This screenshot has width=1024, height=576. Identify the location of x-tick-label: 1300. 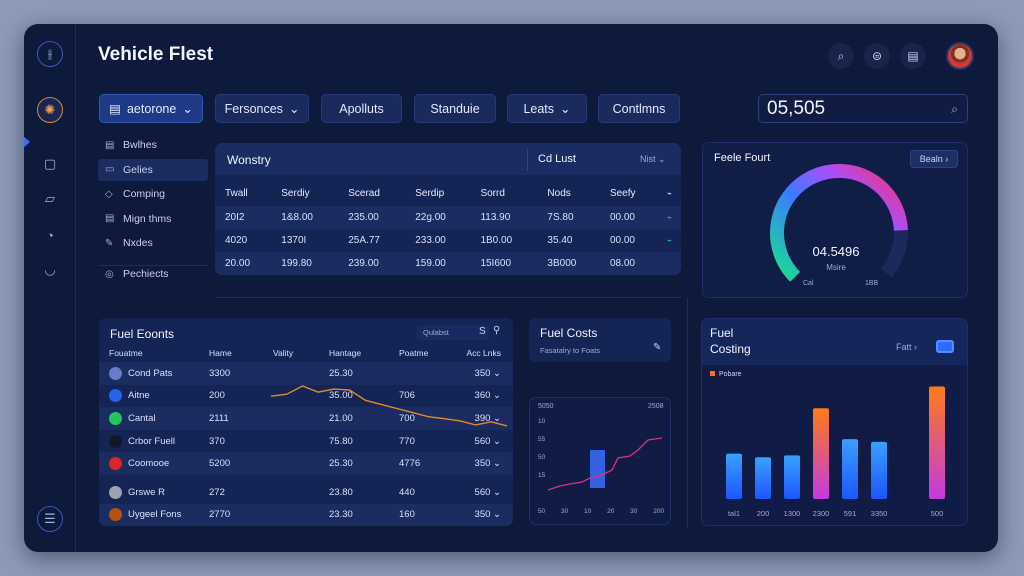
(792, 513).